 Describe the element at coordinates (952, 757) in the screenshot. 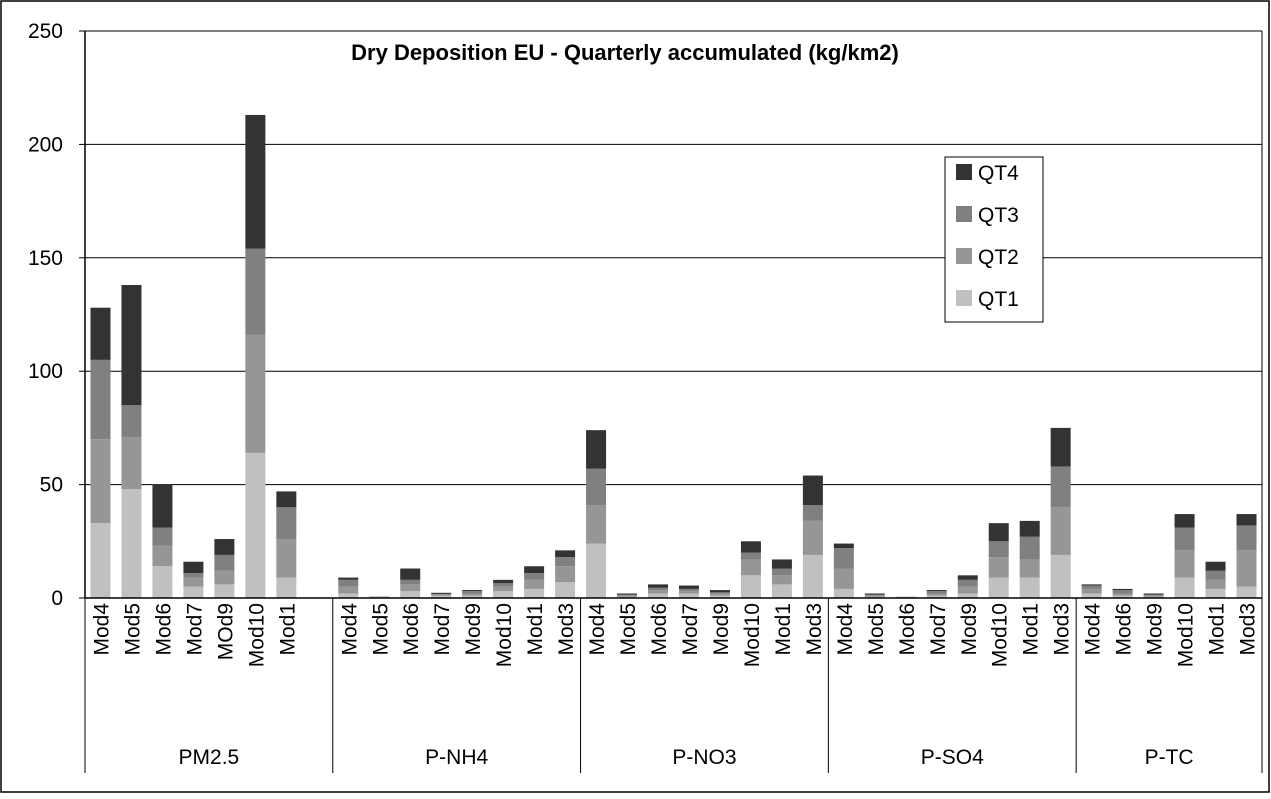

I see `group-label: P-SO4` at that location.